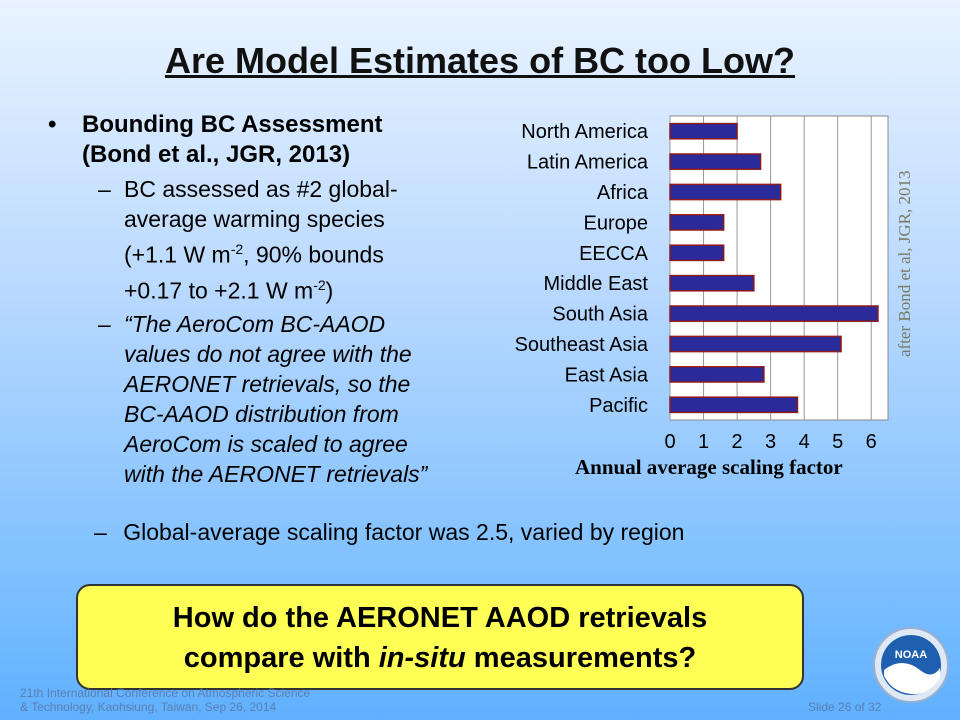  What do you see at coordinates (697, 222) in the screenshot?
I see `bar-europe` at bounding box center [697, 222].